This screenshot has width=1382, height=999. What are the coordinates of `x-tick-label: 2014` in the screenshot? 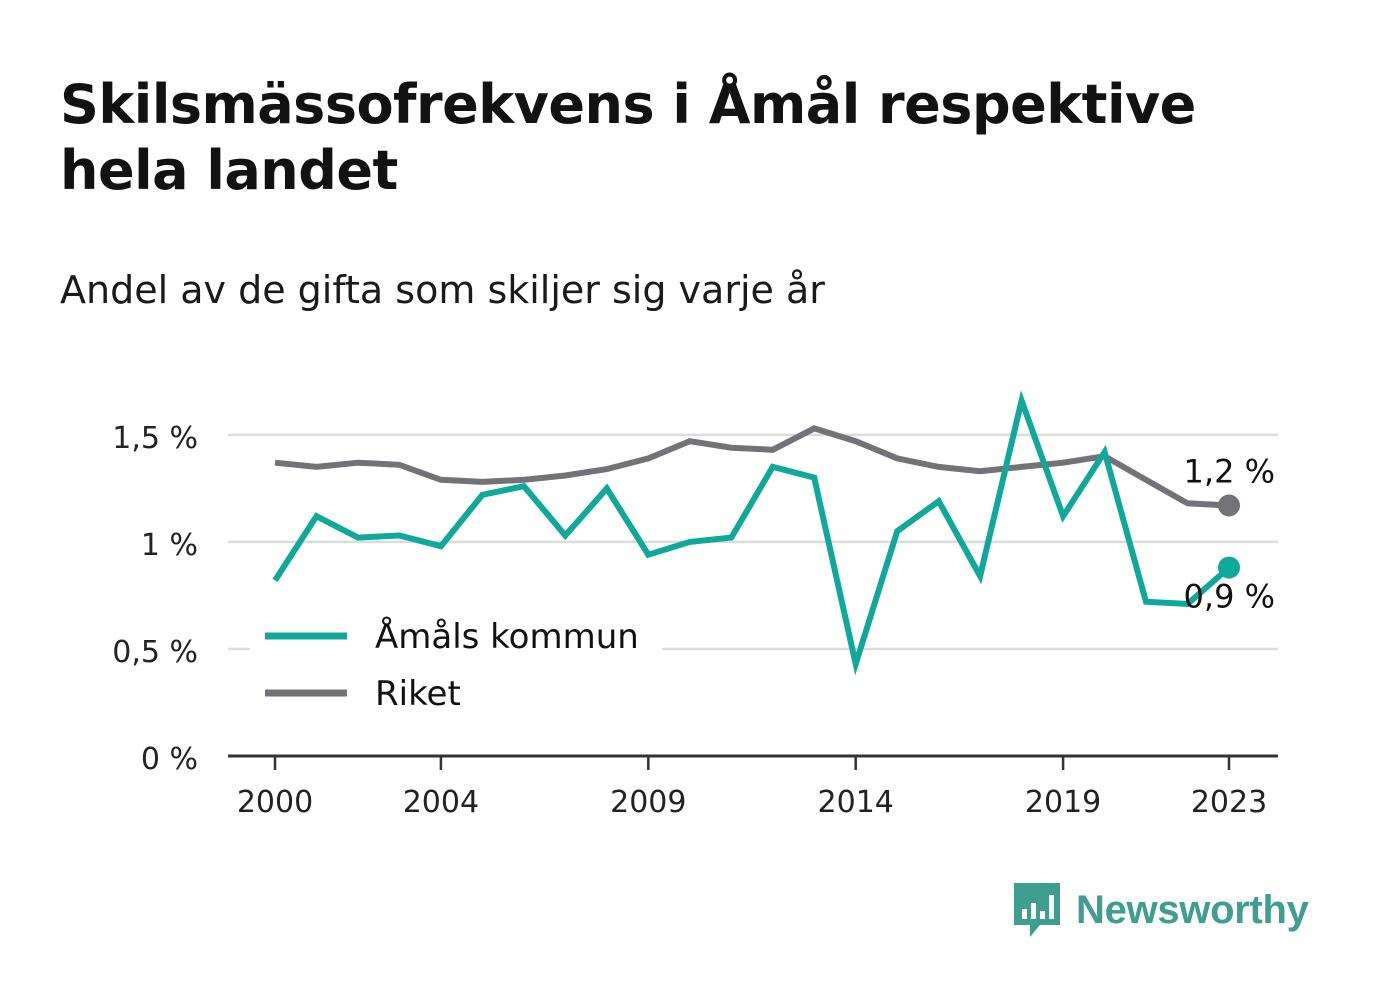 It's located at (856, 802).